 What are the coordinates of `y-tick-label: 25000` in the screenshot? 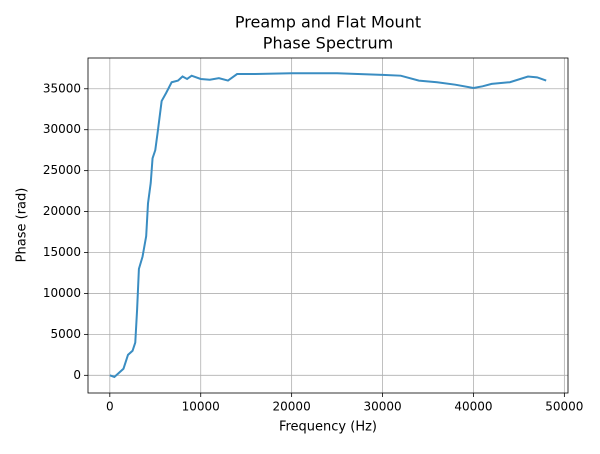 It's located at (62, 170).